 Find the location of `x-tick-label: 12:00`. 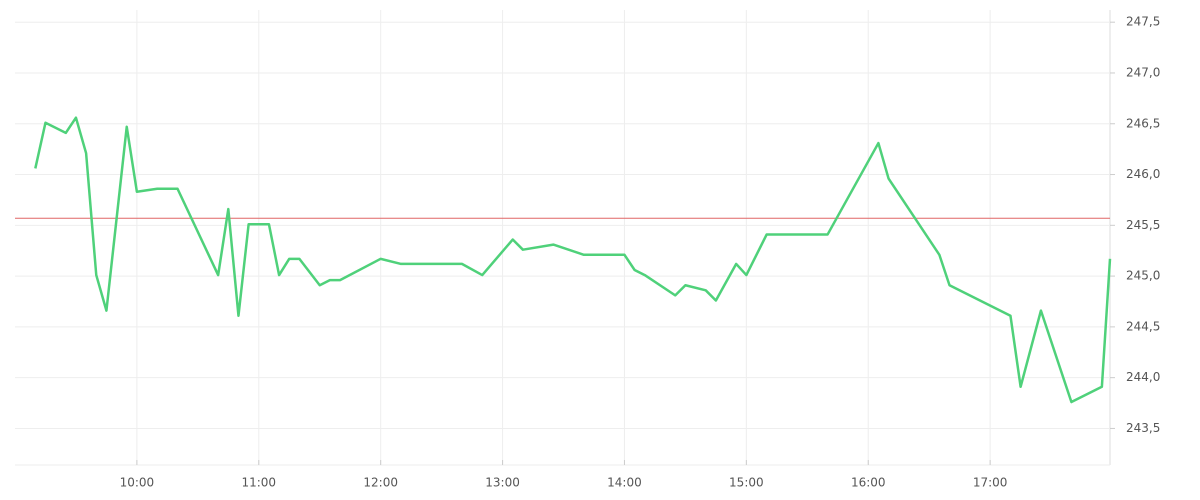

x-tick-label: 12:00 is located at coordinates (380, 483).